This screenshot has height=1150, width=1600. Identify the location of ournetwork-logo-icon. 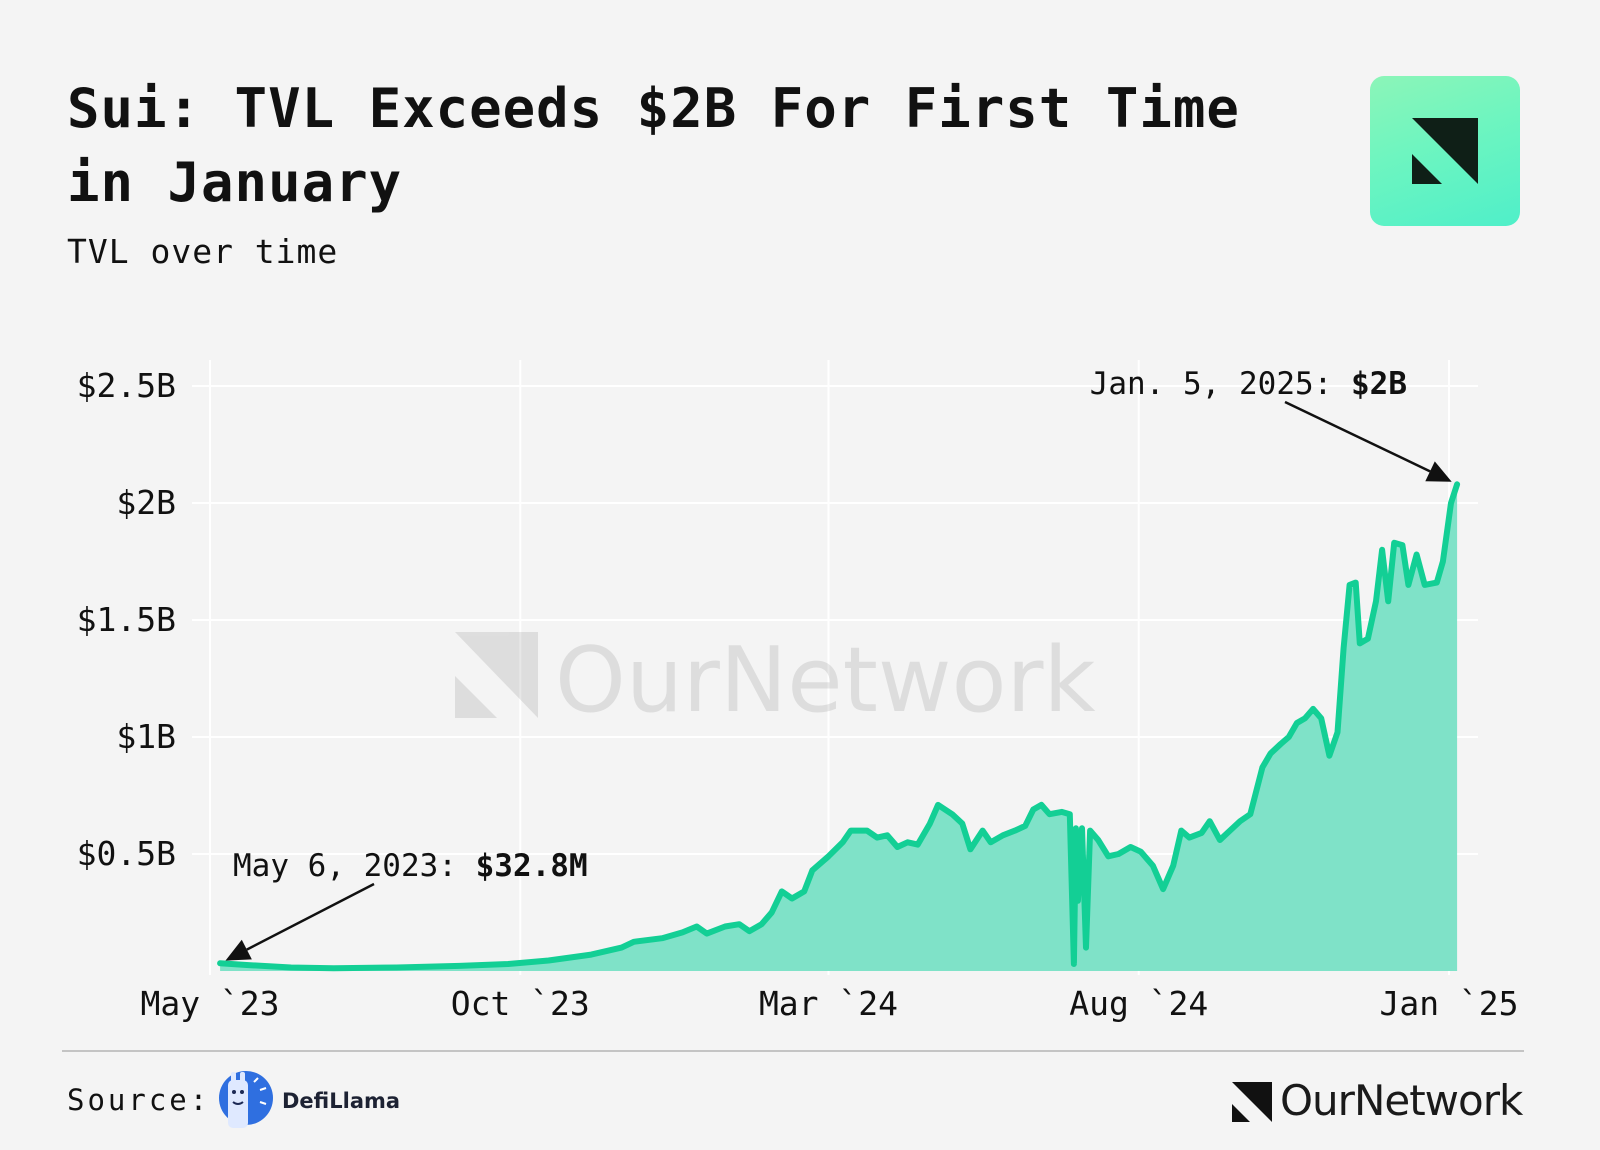
(1445, 151).